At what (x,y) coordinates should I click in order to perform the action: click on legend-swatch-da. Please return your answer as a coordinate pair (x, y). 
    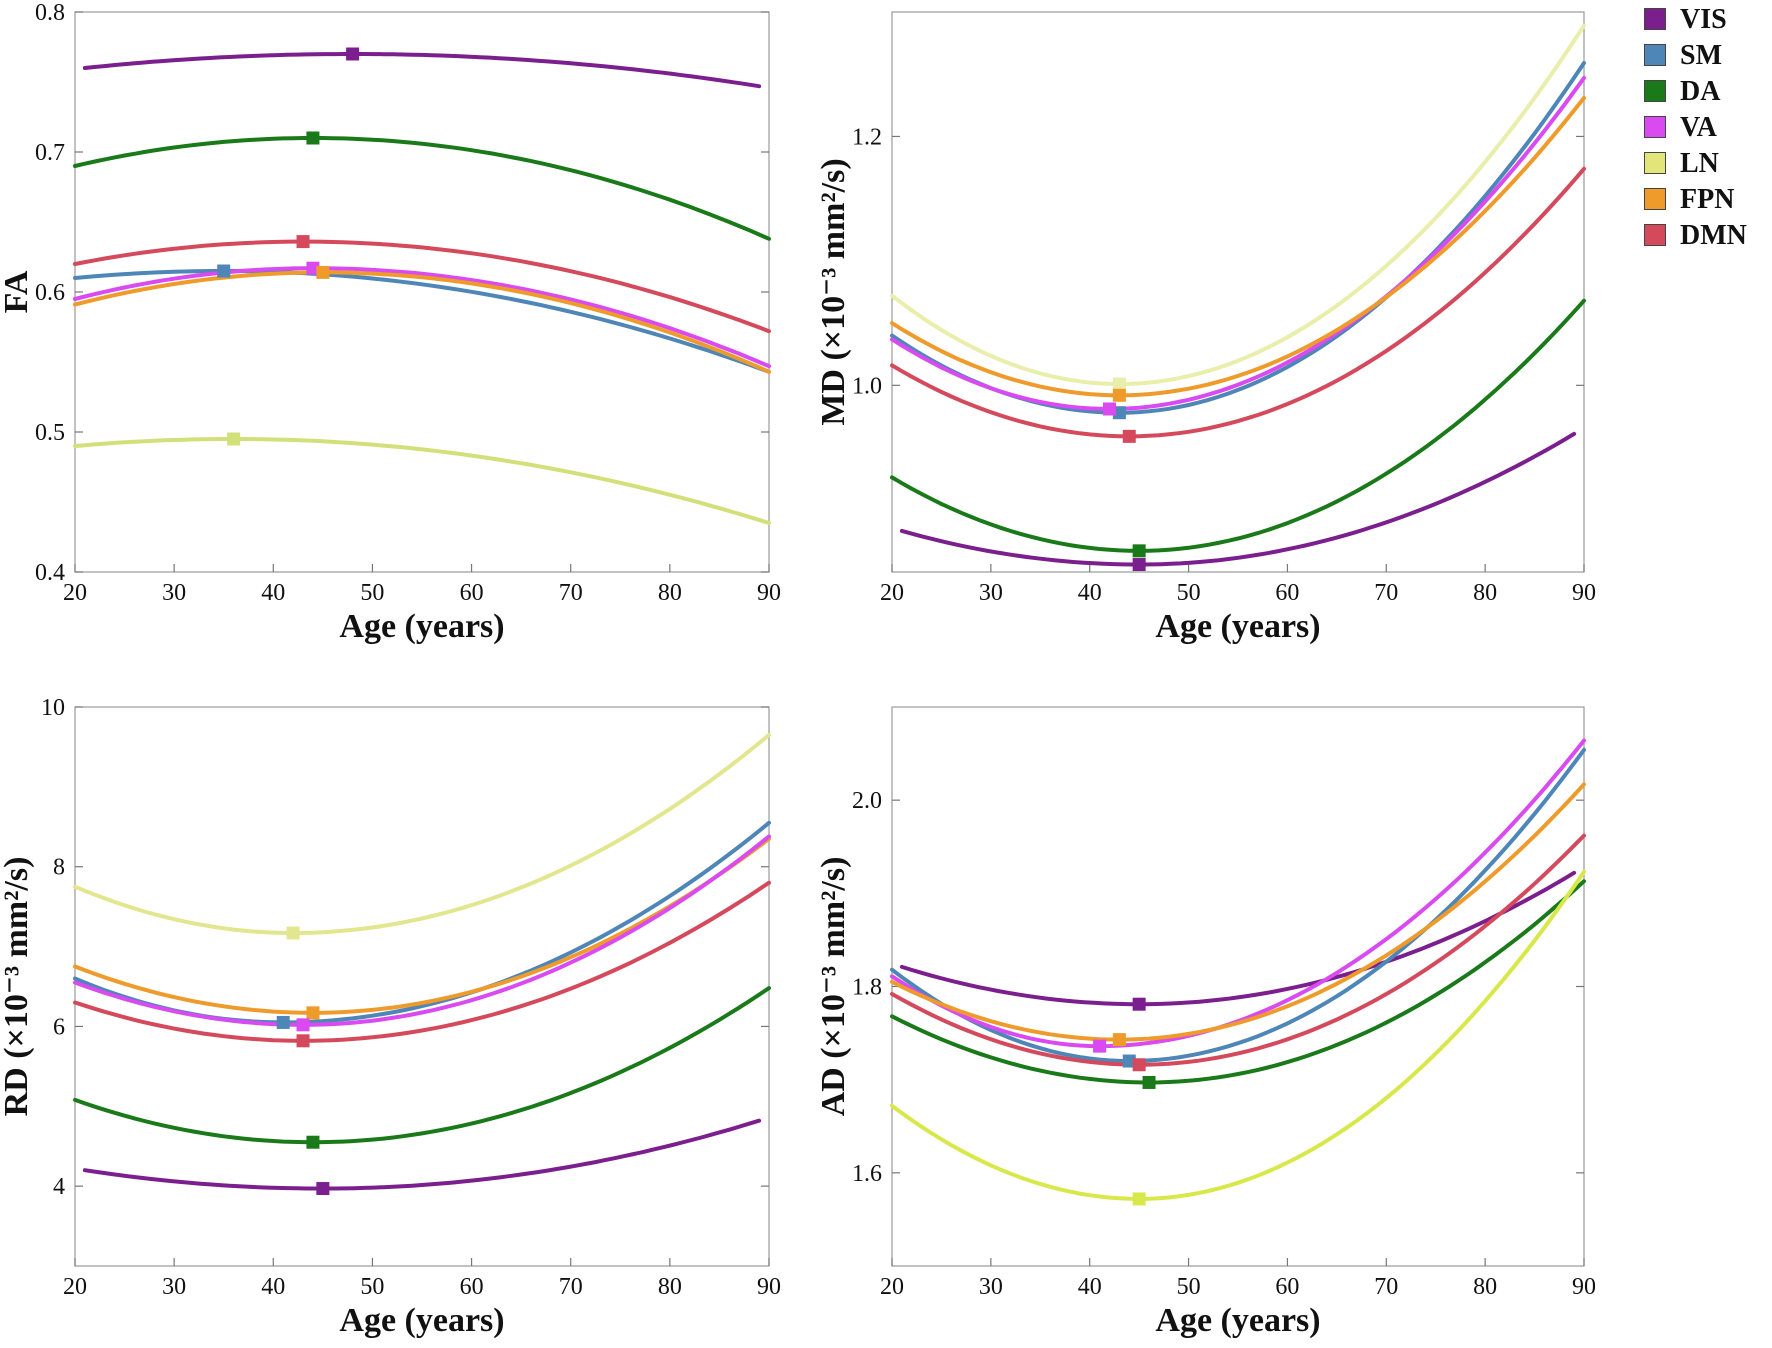
    Looking at the image, I should click on (1655, 91).